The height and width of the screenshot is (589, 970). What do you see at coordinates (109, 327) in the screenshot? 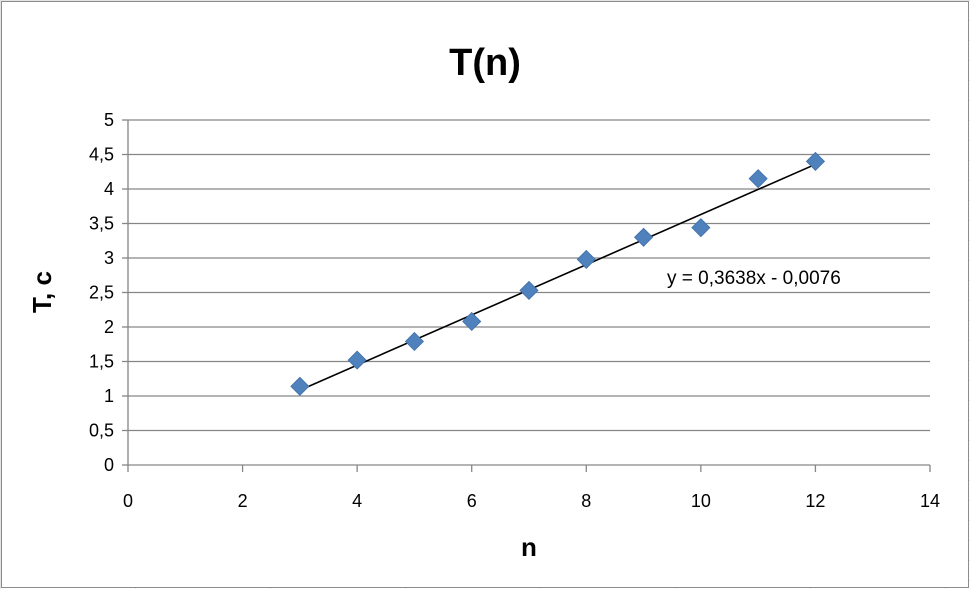
I see `y-tick-label: 2` at bounding box center [109, 327].